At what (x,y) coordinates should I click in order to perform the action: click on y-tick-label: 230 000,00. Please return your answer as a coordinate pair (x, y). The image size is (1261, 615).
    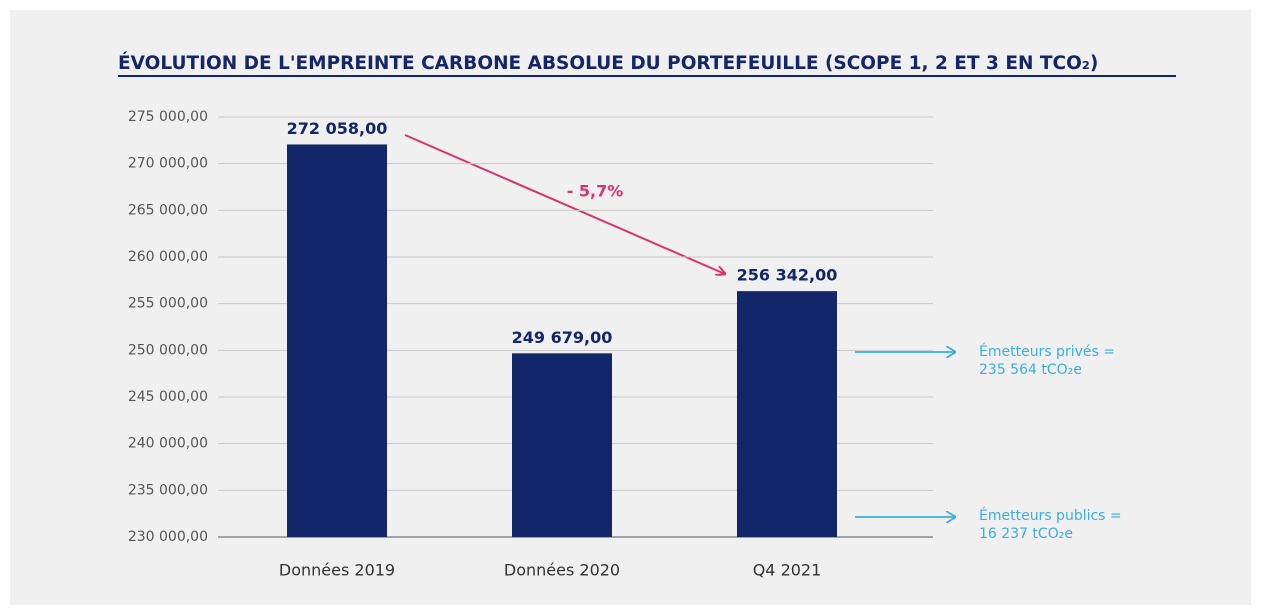
    Looking at the image, I should click on (168, 537).